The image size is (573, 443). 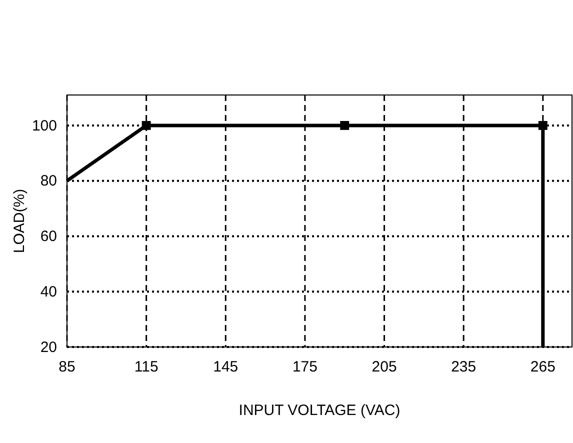 I want to click on x-axis-title: INPUT VOLTAGE (VAC), so click(x=319, y=410).